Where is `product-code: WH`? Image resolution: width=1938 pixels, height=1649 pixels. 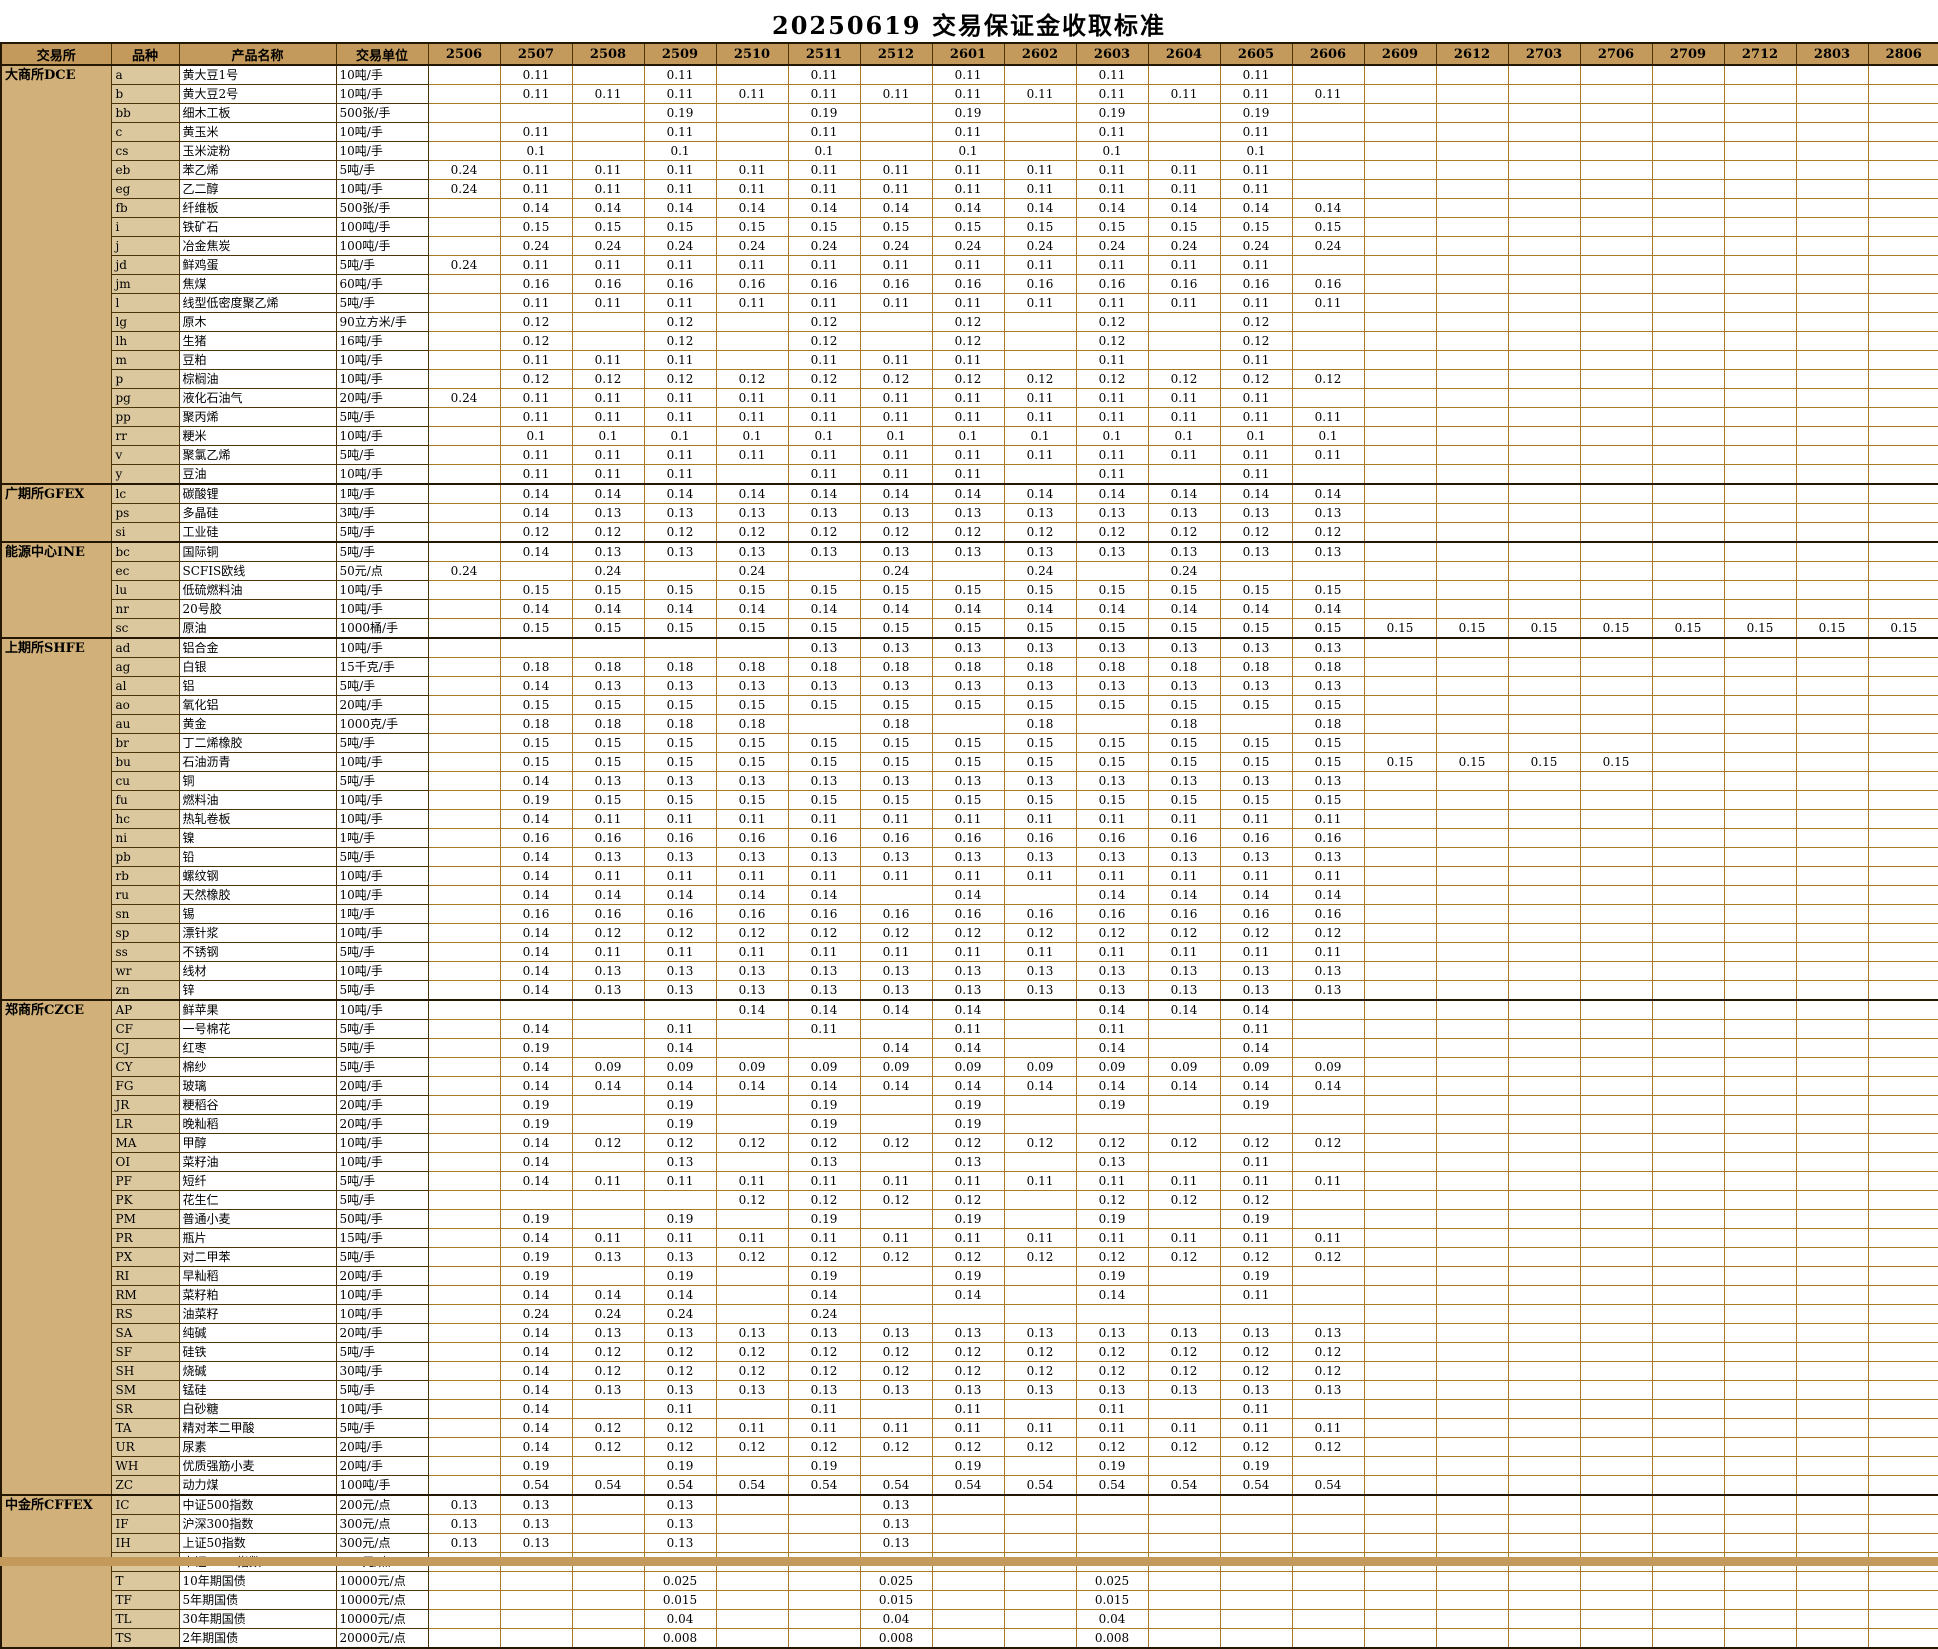 product-code: WH is located at coordinates (145, 1466).